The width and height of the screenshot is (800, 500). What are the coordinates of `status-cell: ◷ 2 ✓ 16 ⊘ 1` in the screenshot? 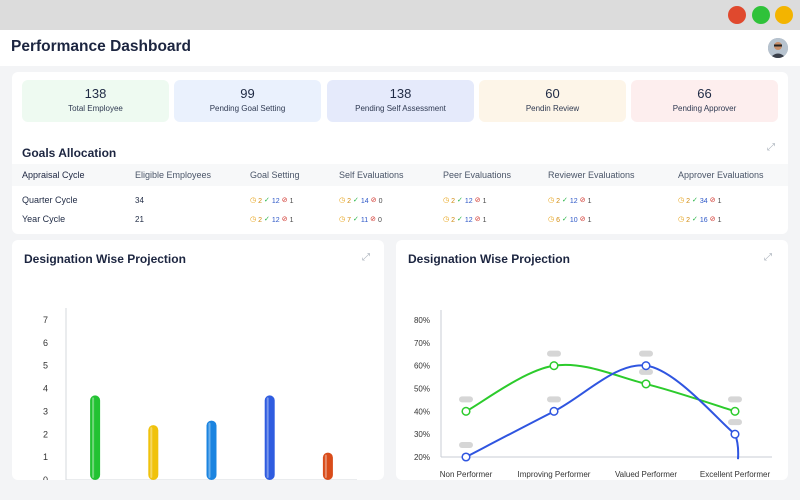 It's located at (699, 220).